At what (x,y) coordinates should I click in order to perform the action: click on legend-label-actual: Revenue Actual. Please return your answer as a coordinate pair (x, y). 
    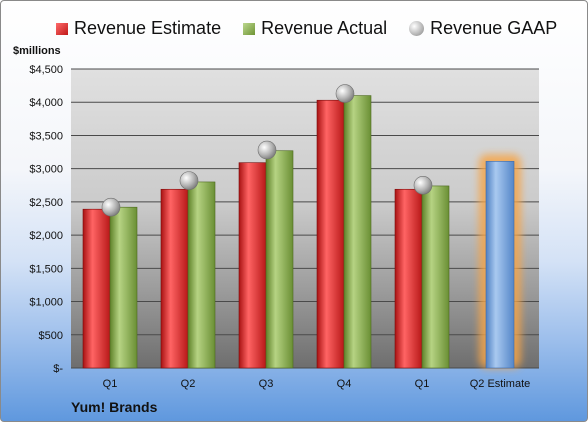
    Looking at the image, I should click on (324, 28).